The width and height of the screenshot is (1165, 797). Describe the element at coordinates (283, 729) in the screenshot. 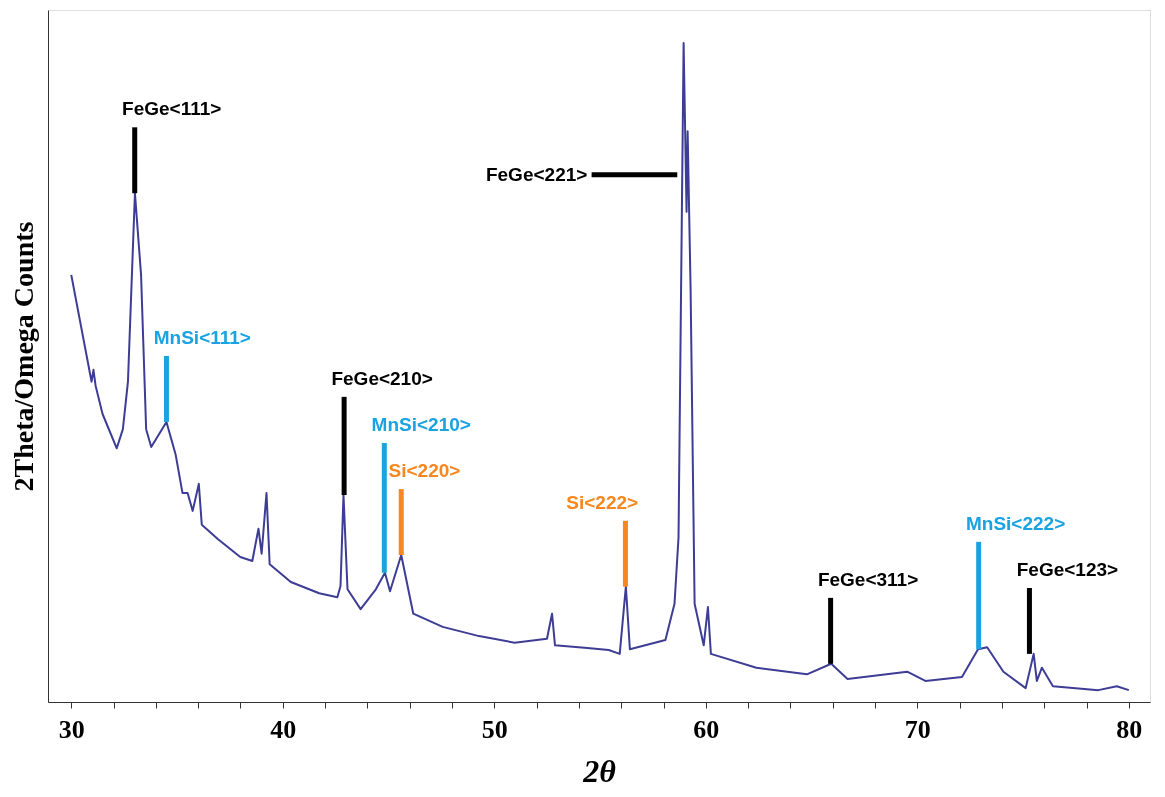

I see `x-tick-label: 40` at that location.